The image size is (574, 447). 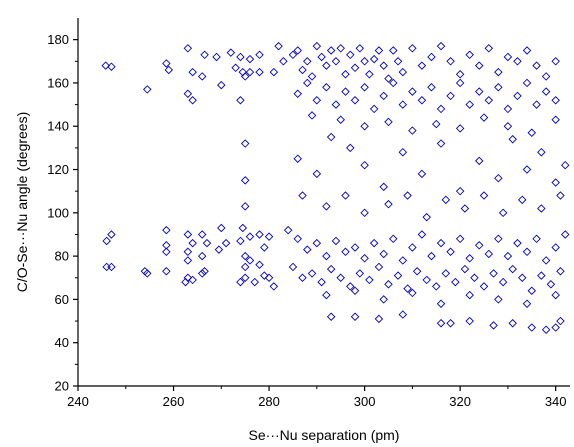 What do you see at coordinates (269, 401) in the screenshot?
I see `x-tick-label: 280` at bounding box center [269, 401].